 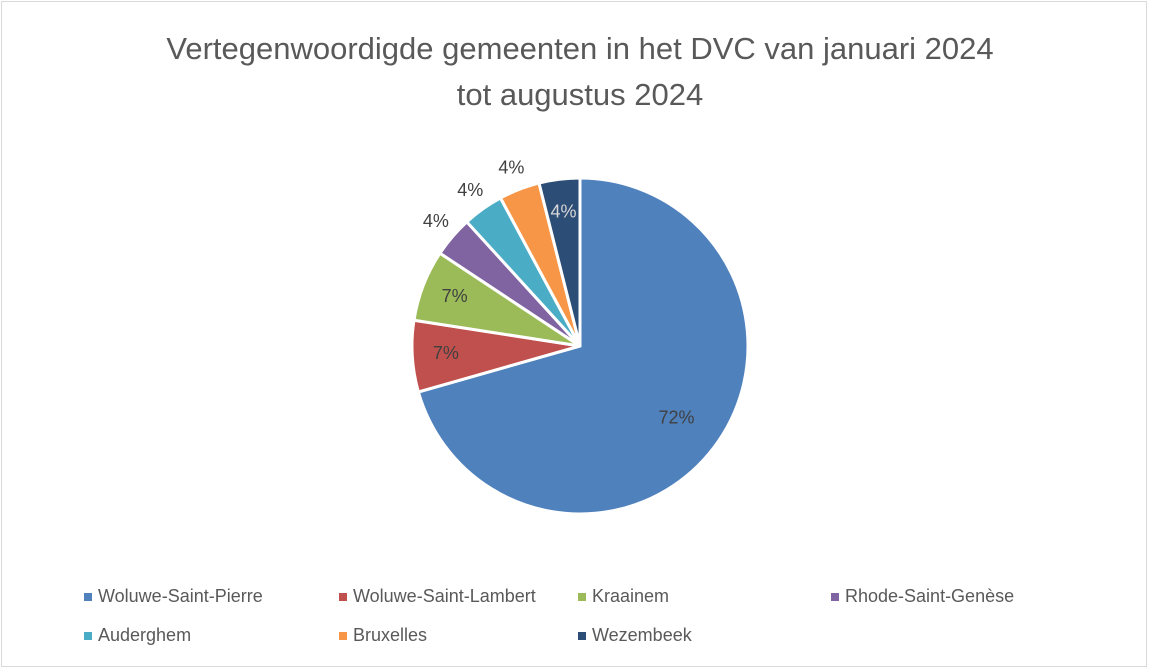 I want to click on legend-label: Rhode-Saint-Genèse, so click(x=929, y=596).